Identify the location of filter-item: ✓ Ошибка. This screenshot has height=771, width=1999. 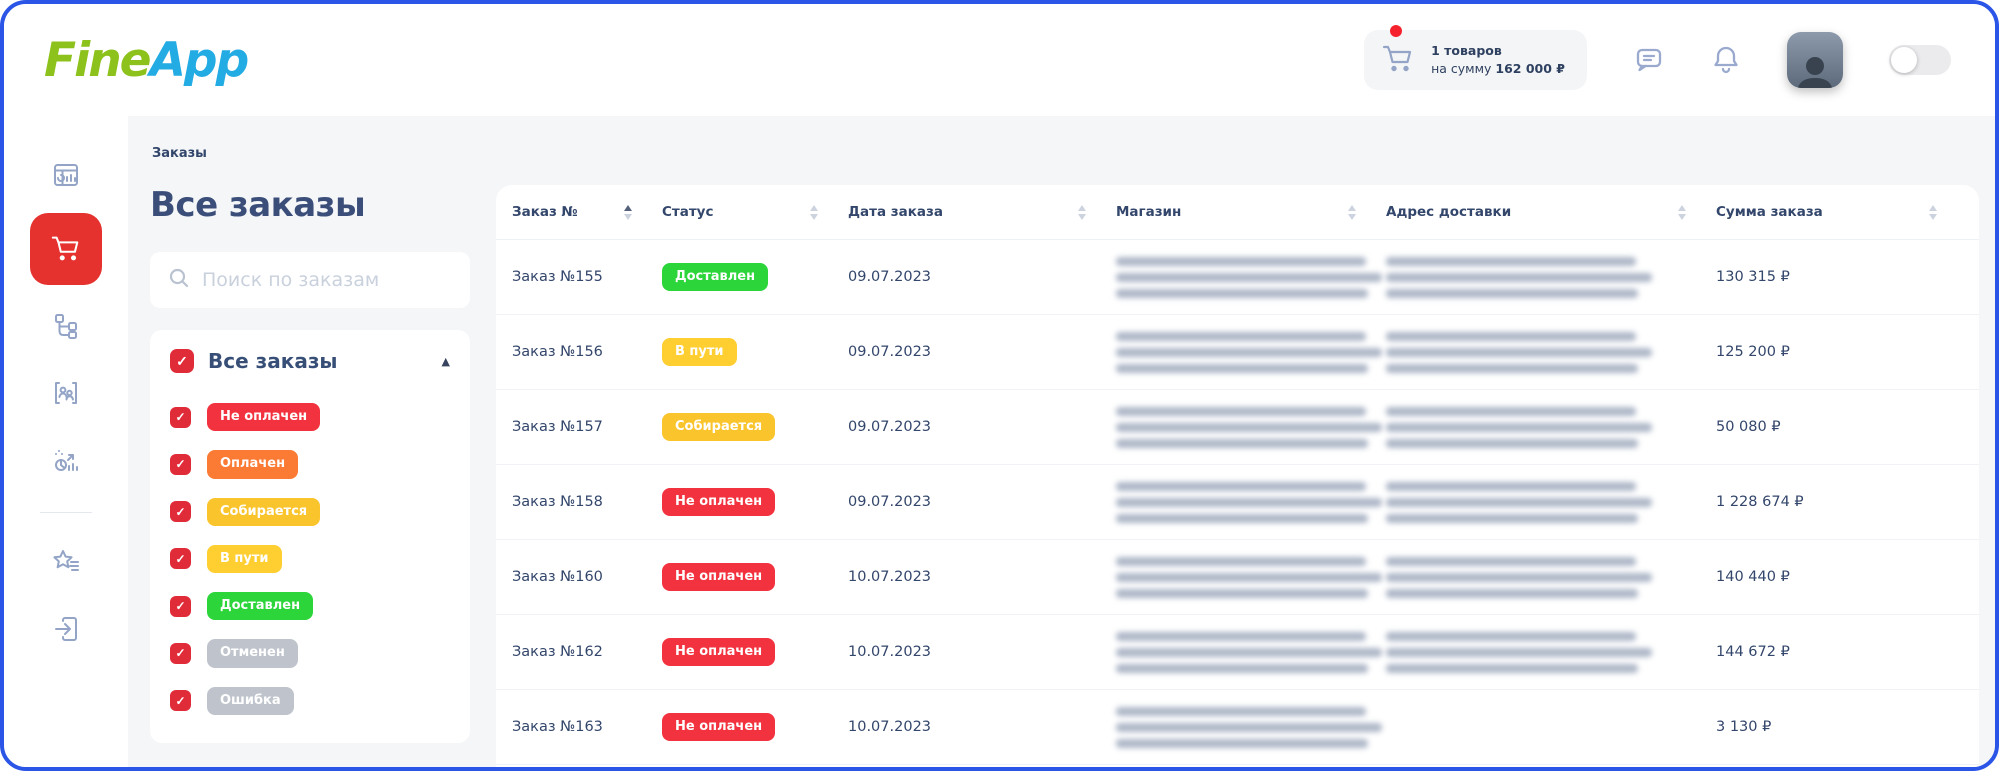
(310, 700).